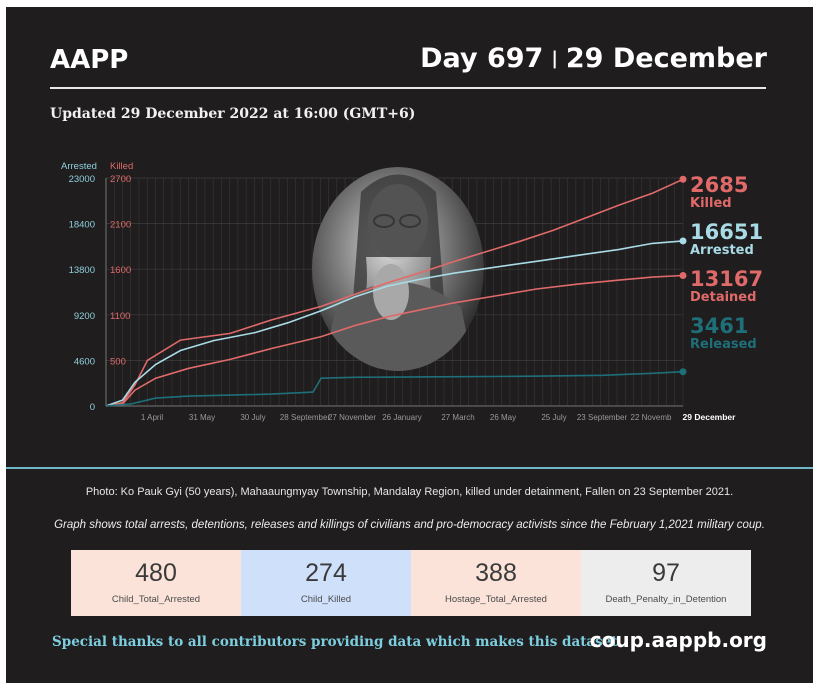 The width and height of the screenshot is (820, 687). What do you see at coordinates (202, 417) in the screenshot?
I see `x-axis-tick-label: 31 May` at bounding box center [202, 417].